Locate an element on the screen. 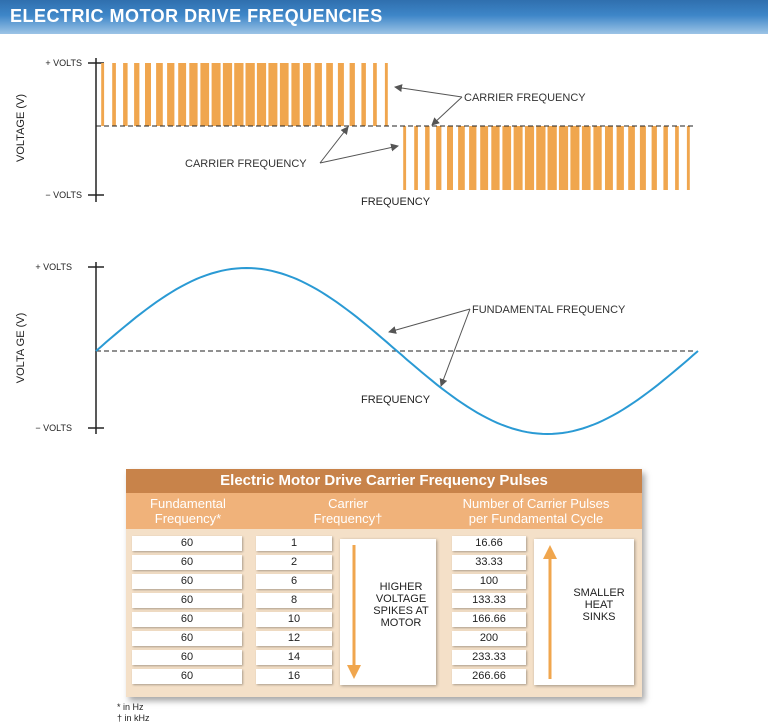  pulses-note-box: SMALLER HEAT SINKS is located at coordinates (584, 612).